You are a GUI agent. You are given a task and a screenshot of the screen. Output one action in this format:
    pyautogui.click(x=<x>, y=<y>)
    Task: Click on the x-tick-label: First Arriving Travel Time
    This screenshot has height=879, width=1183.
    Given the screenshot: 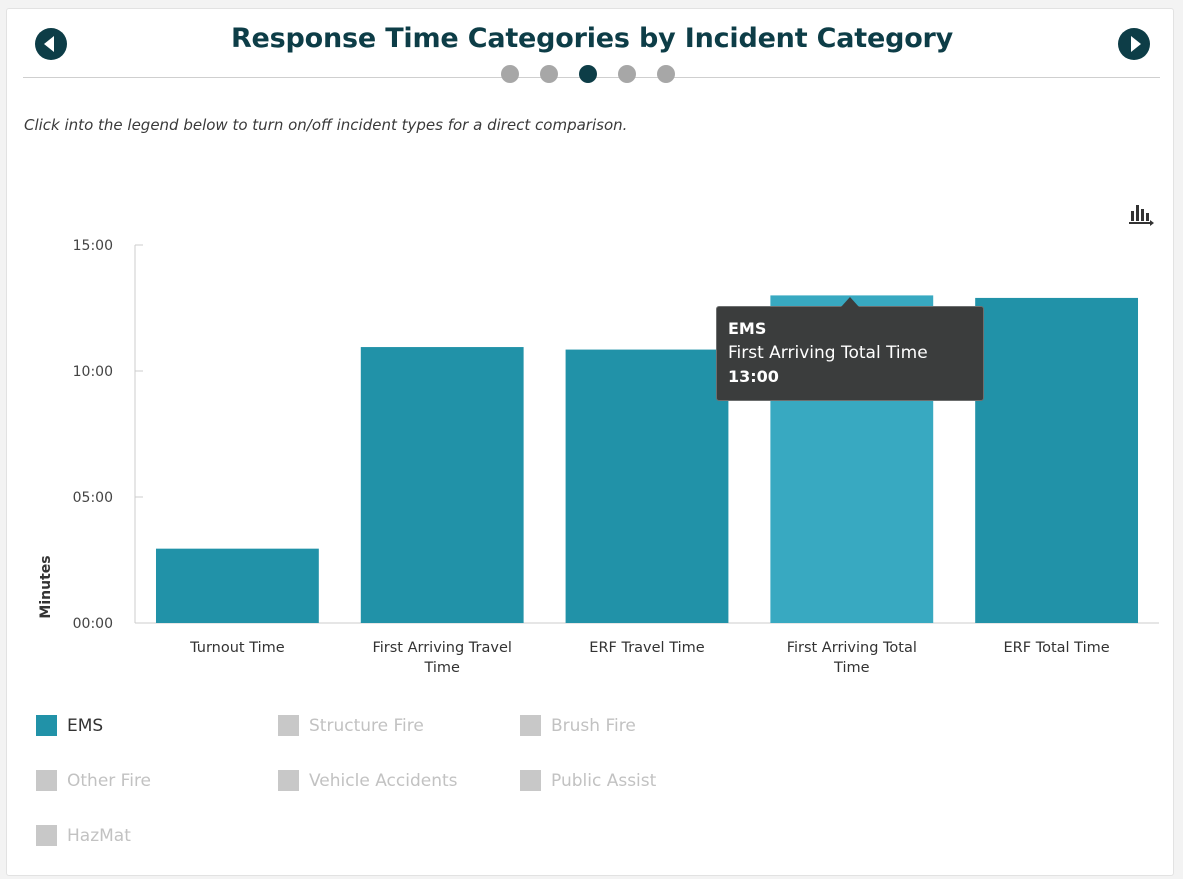 What is the action you would take?
    pyautogui.click(x=441, y=658)
    